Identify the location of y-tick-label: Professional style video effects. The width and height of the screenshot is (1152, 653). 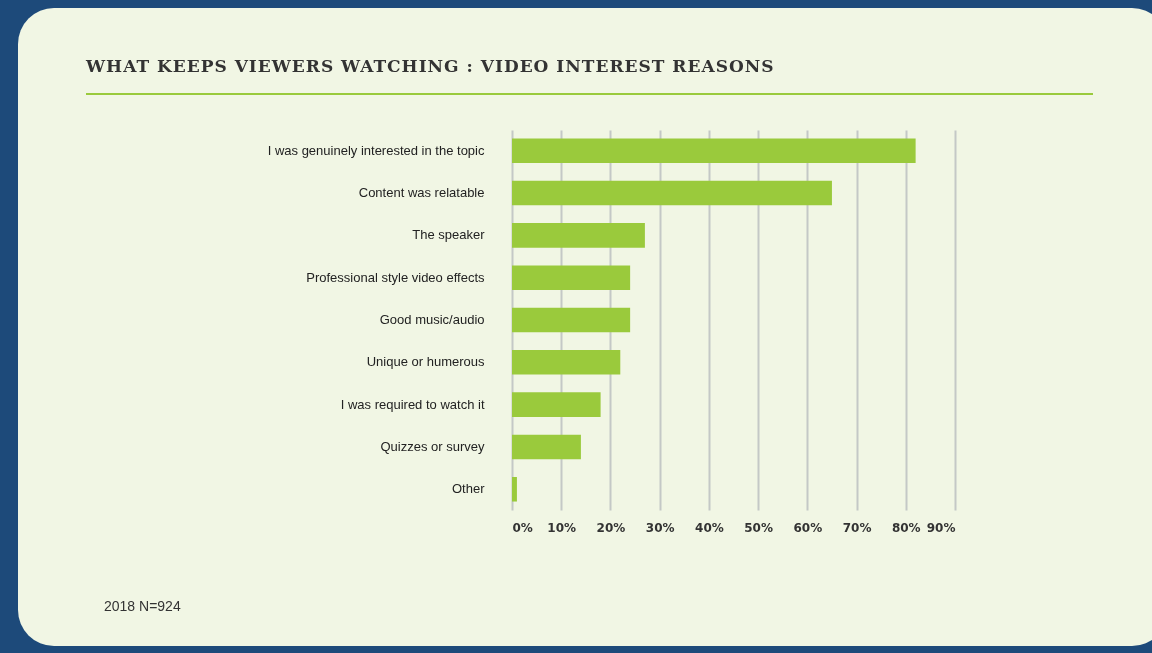
(395, 277).